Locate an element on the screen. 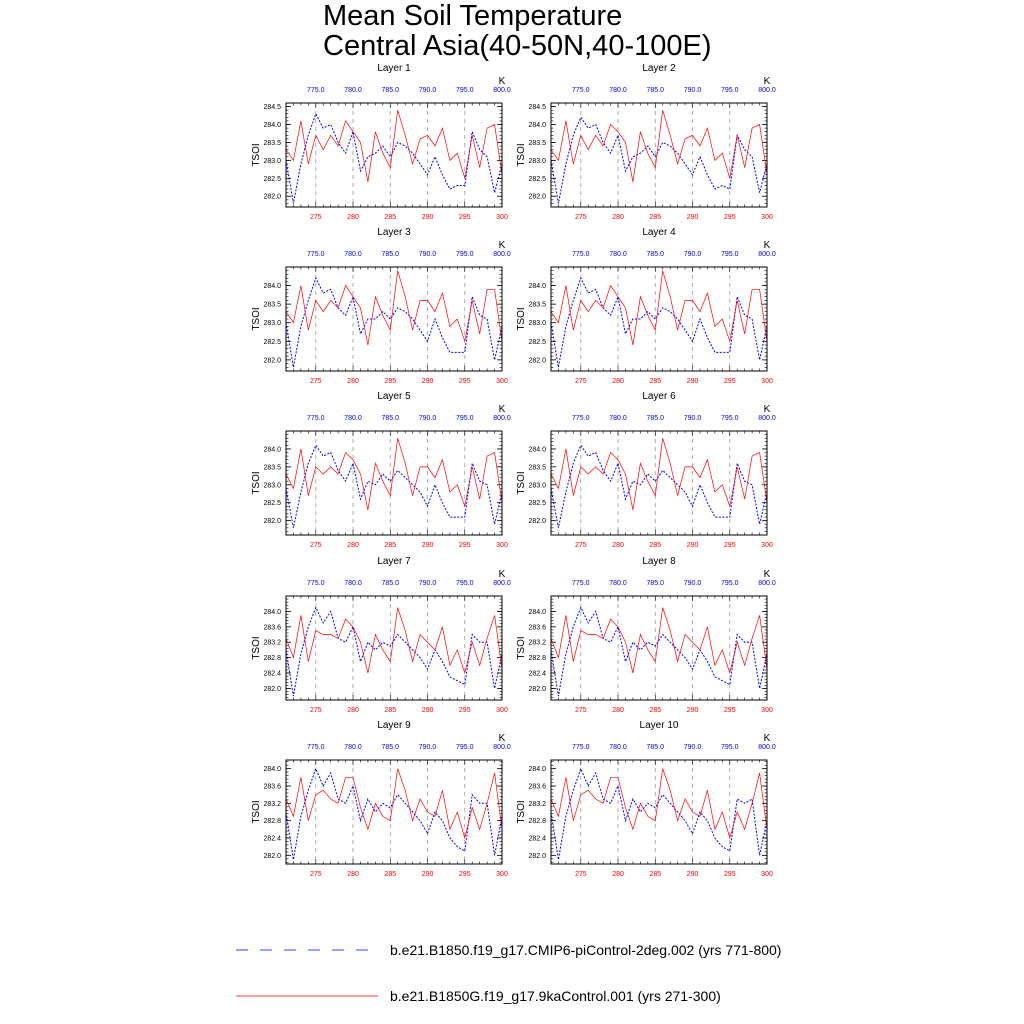 This screenshot has height=1024, width=1024. y-tick-label: 284.5 is located at coordinates (537, 107).